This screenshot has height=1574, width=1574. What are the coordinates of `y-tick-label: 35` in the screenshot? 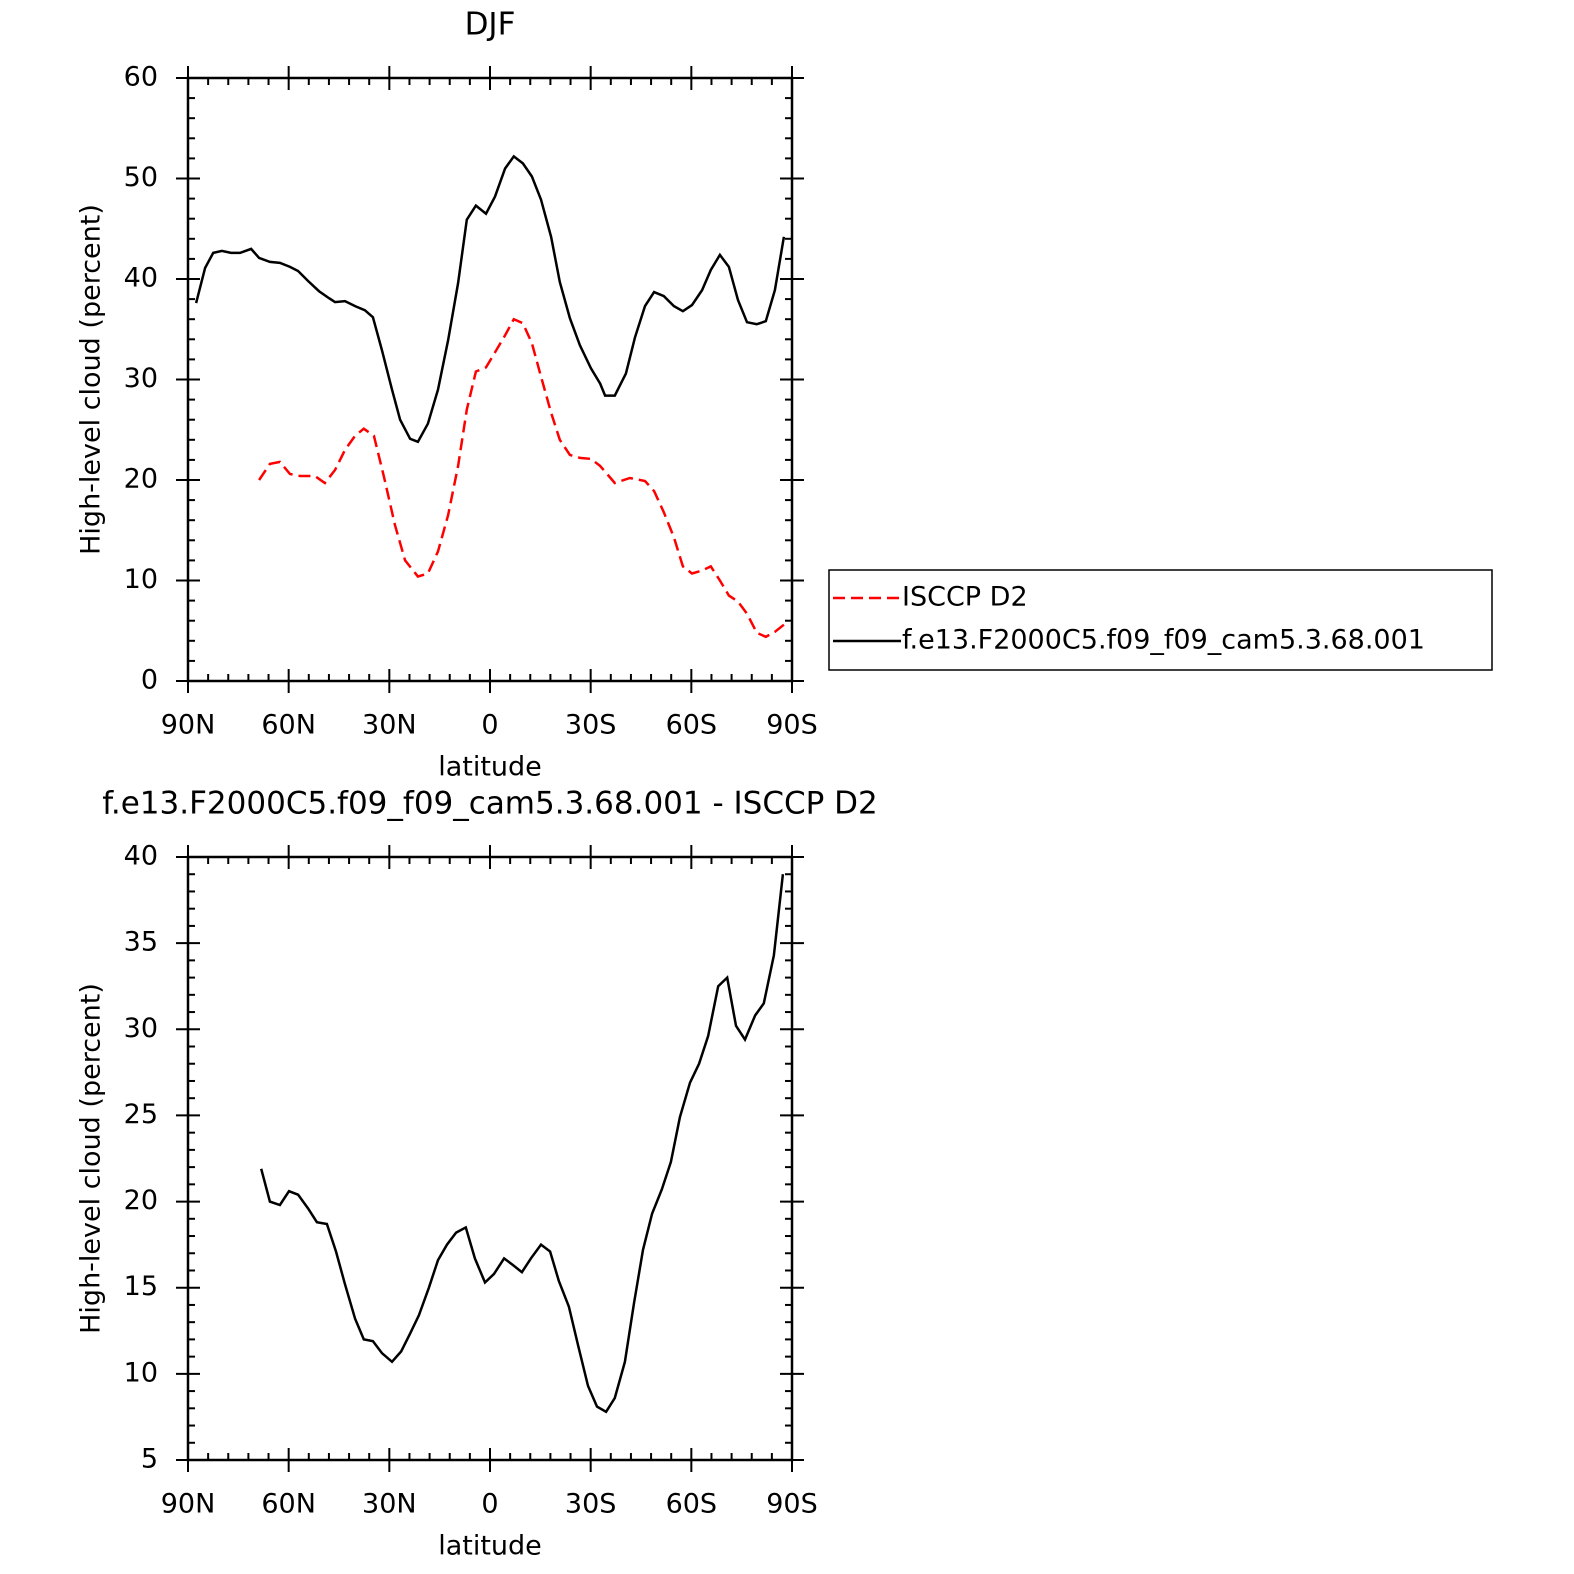 It's located at (141, 942).